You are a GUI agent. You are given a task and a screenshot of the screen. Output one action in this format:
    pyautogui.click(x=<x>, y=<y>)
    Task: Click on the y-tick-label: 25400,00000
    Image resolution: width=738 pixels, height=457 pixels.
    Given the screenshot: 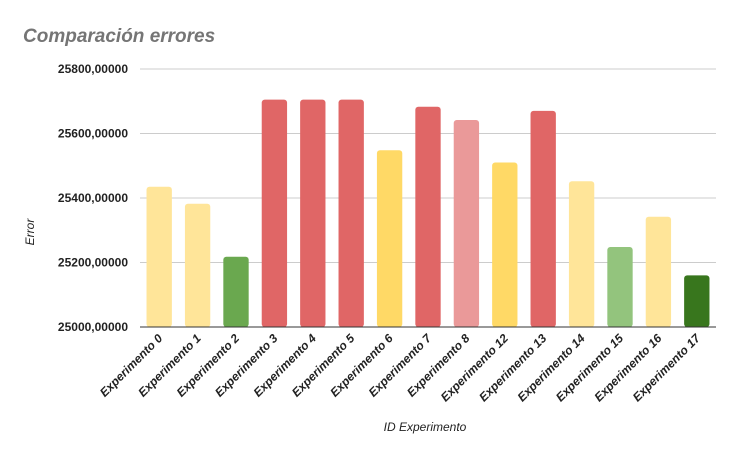 What is the action you would take?
    pyautogui.click(x=93, y=198)
    